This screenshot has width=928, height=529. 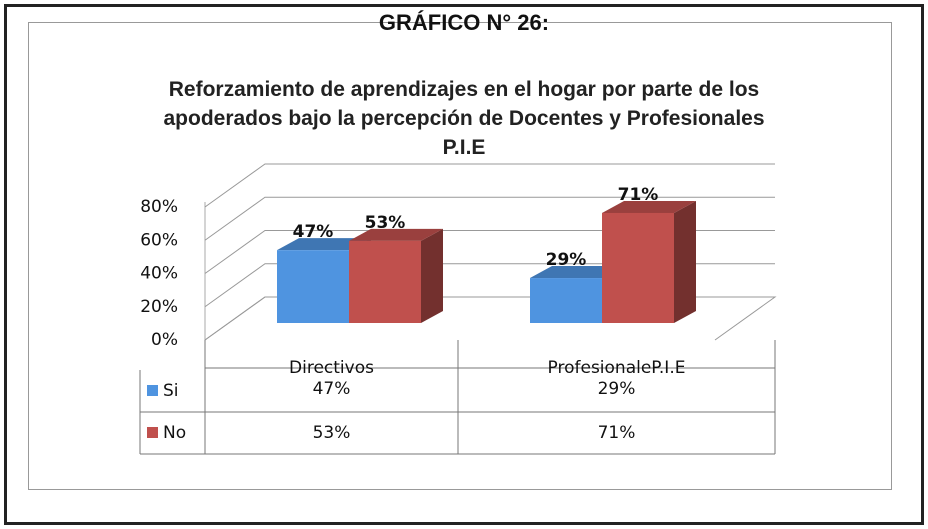 What do you see at coordinates (566, 260) in the screenshot?
I see `data-label: 29%` at bounding box center [566, 260].